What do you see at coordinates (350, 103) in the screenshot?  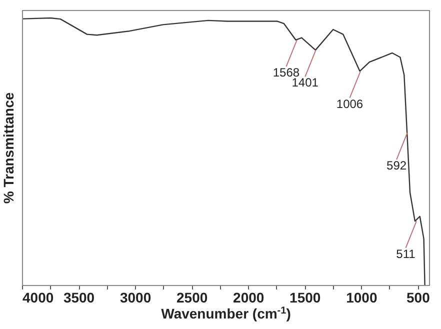 I see `annotation: 1006` at bounding box center [350, 103].